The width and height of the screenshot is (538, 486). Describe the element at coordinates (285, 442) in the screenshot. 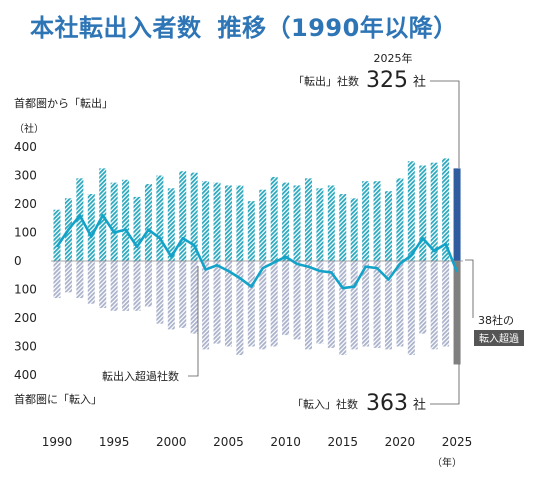

I see `x-tick-label: 2010` at that location.